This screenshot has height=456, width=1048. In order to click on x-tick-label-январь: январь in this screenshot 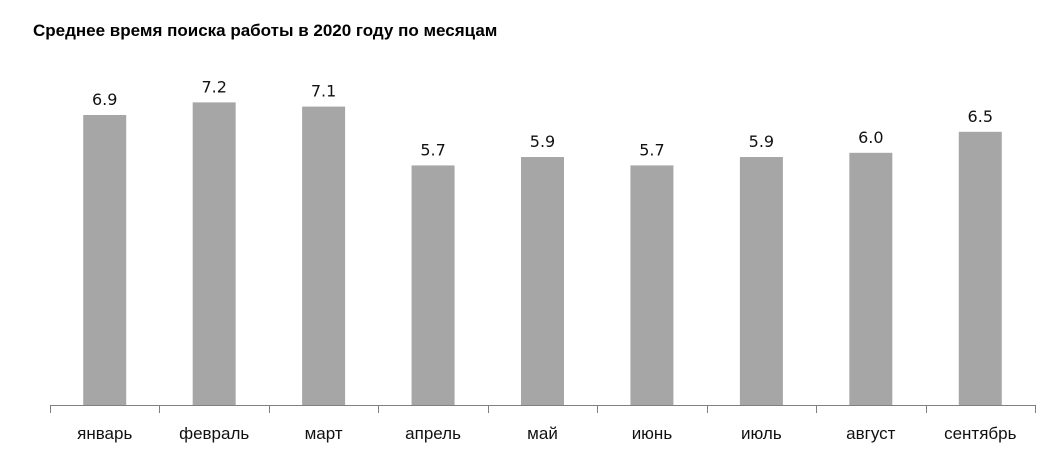, I will do `click(104, 433)`.